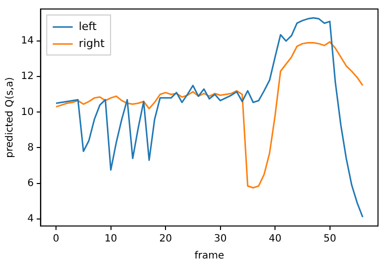 Image resolution: width=386 pixels, height=266 pixels. I want to click on y-tick-label: 4, so click(30, 218).